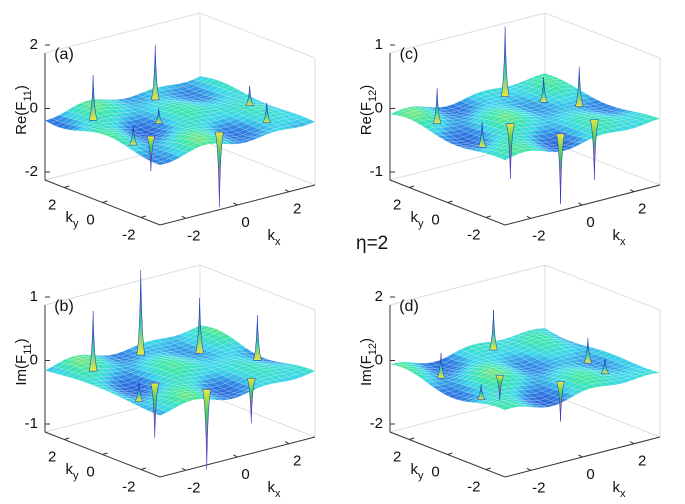  I want to click on ky-tick-label: -2, so click(473, 486).